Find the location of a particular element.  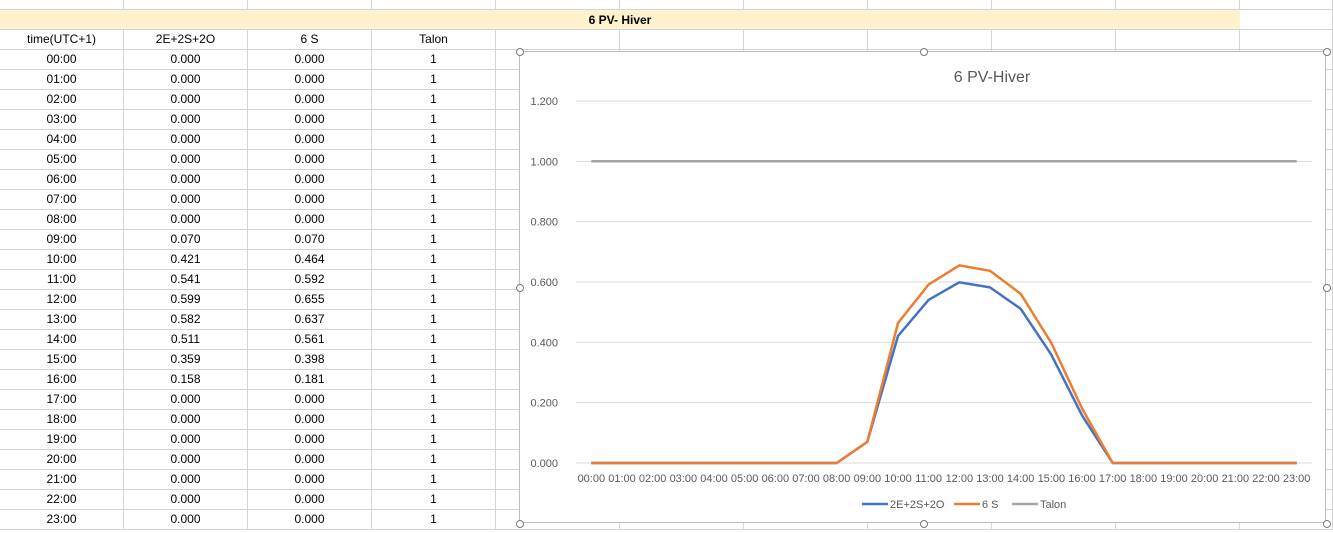

table-cell: 23:00 is located at coordinates (62, 520).